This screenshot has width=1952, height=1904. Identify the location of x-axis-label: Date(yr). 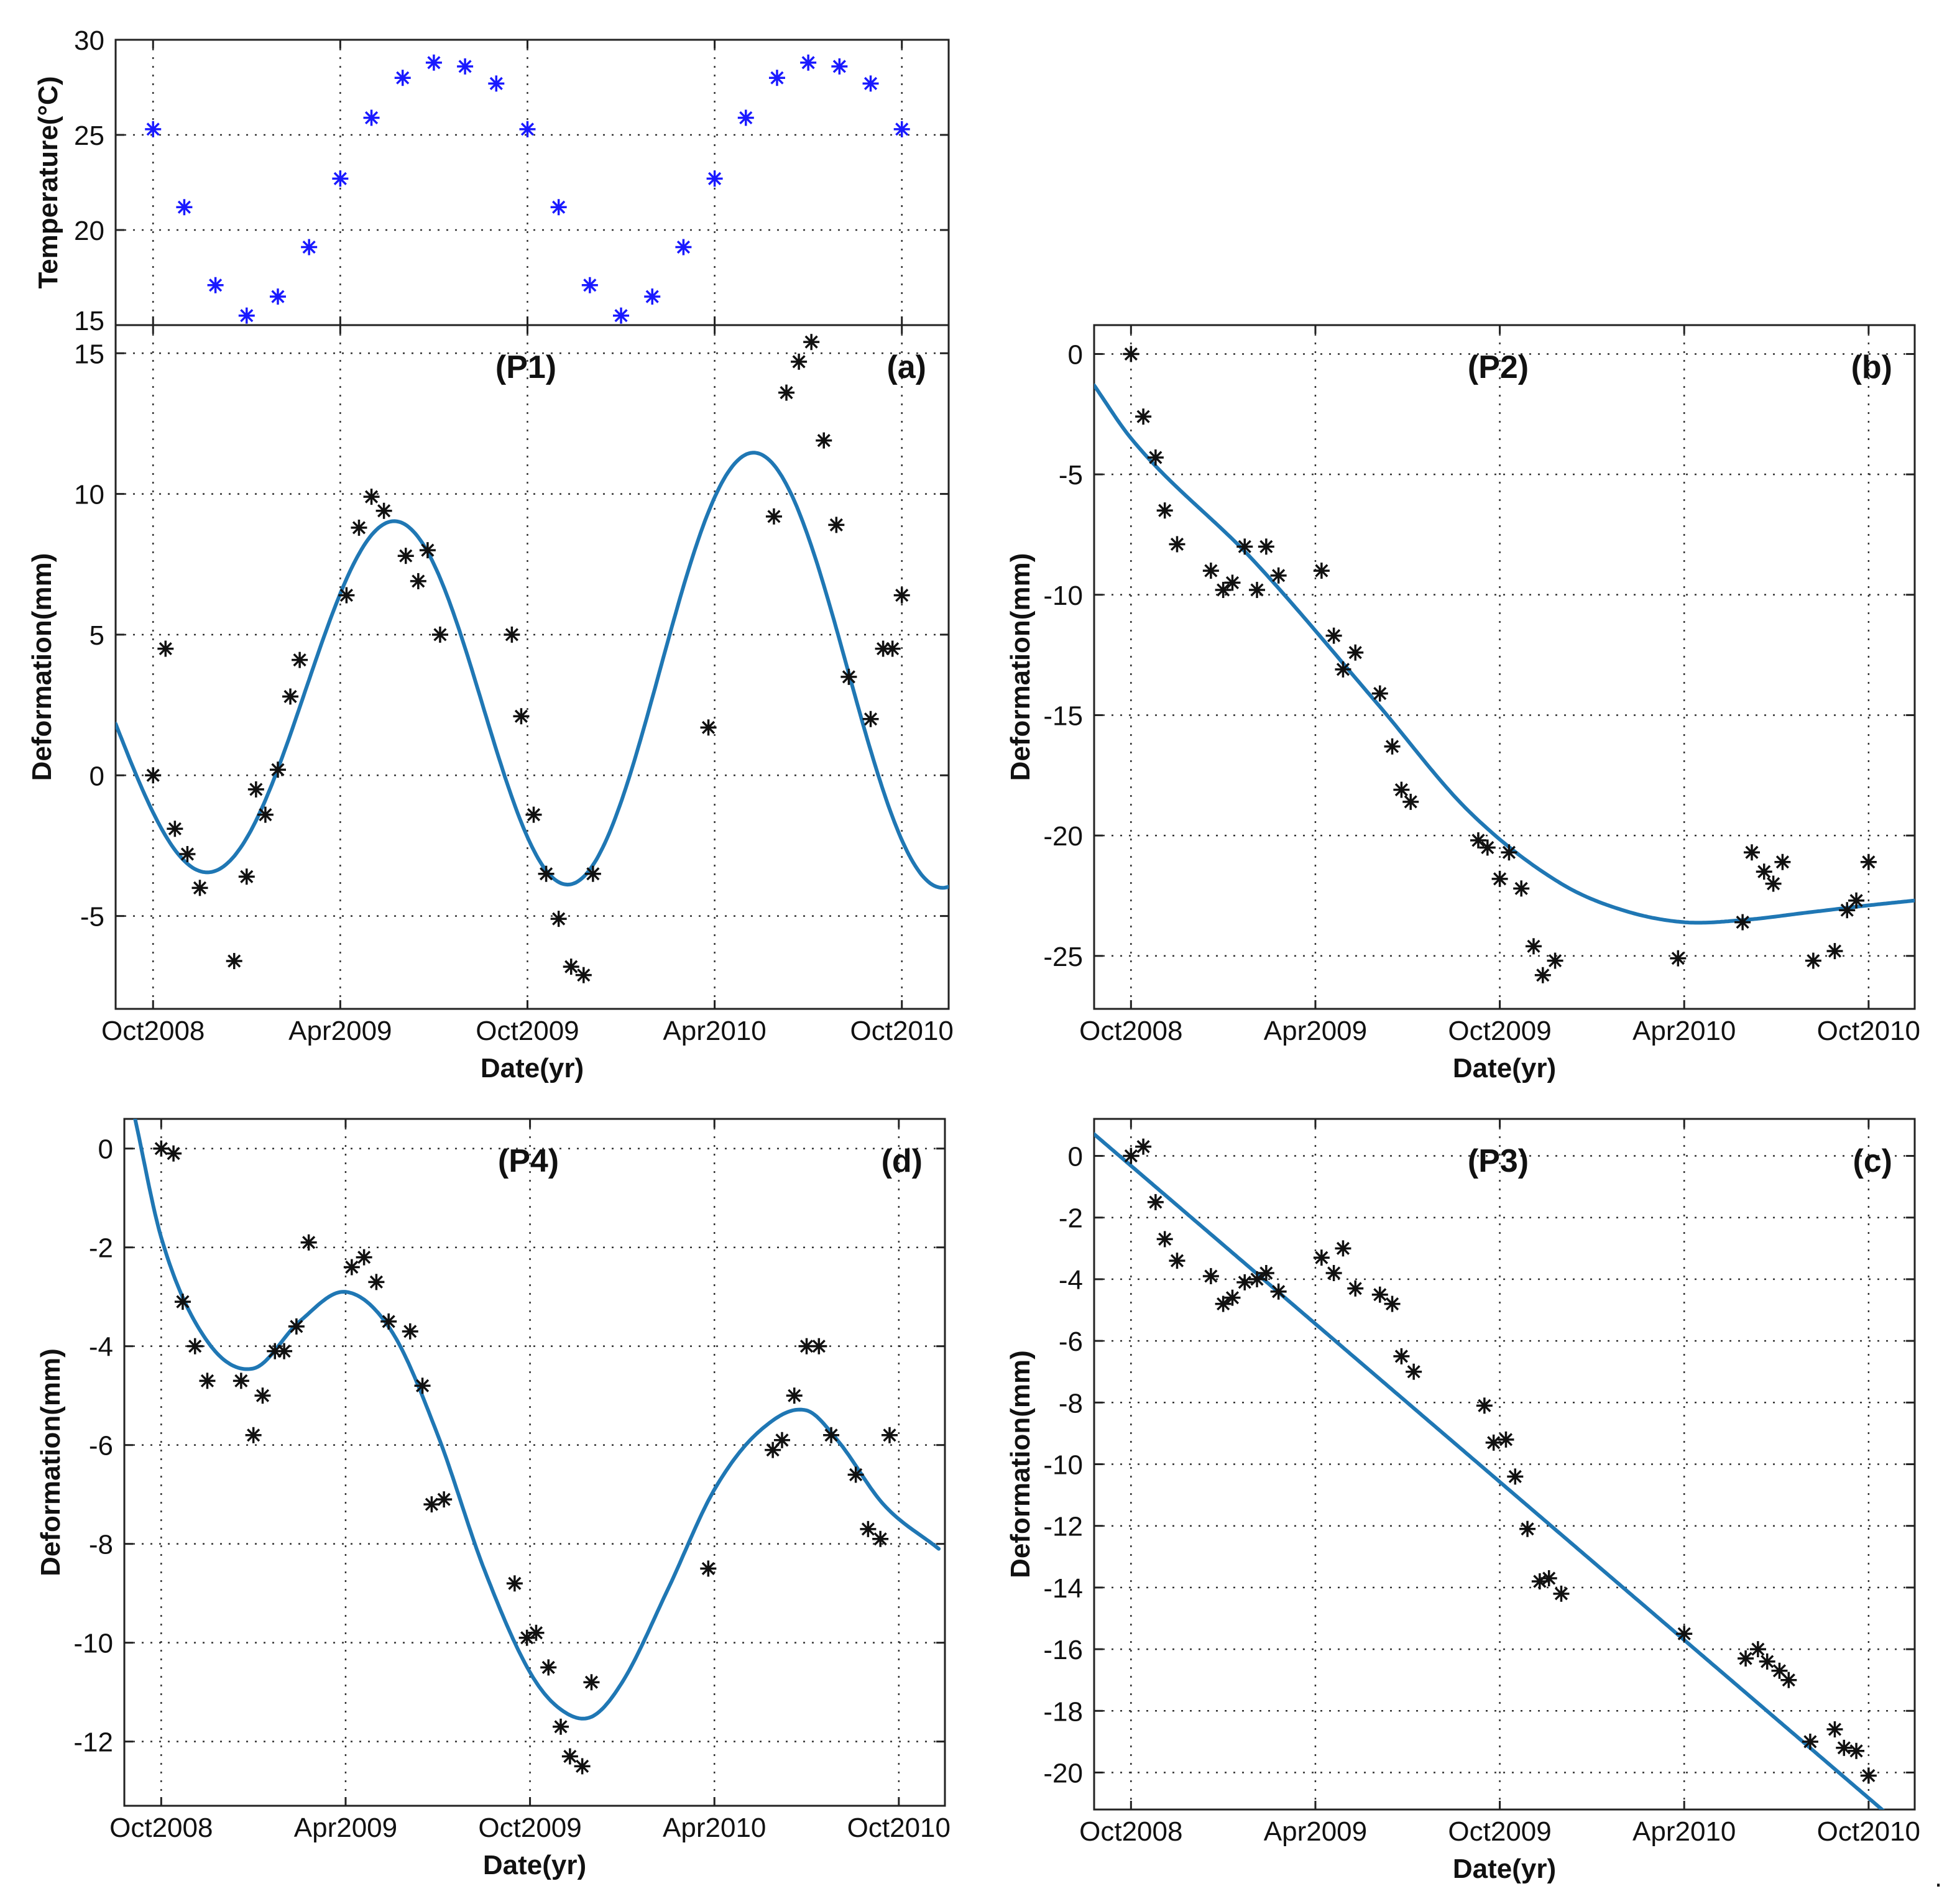
(1504, 1869).